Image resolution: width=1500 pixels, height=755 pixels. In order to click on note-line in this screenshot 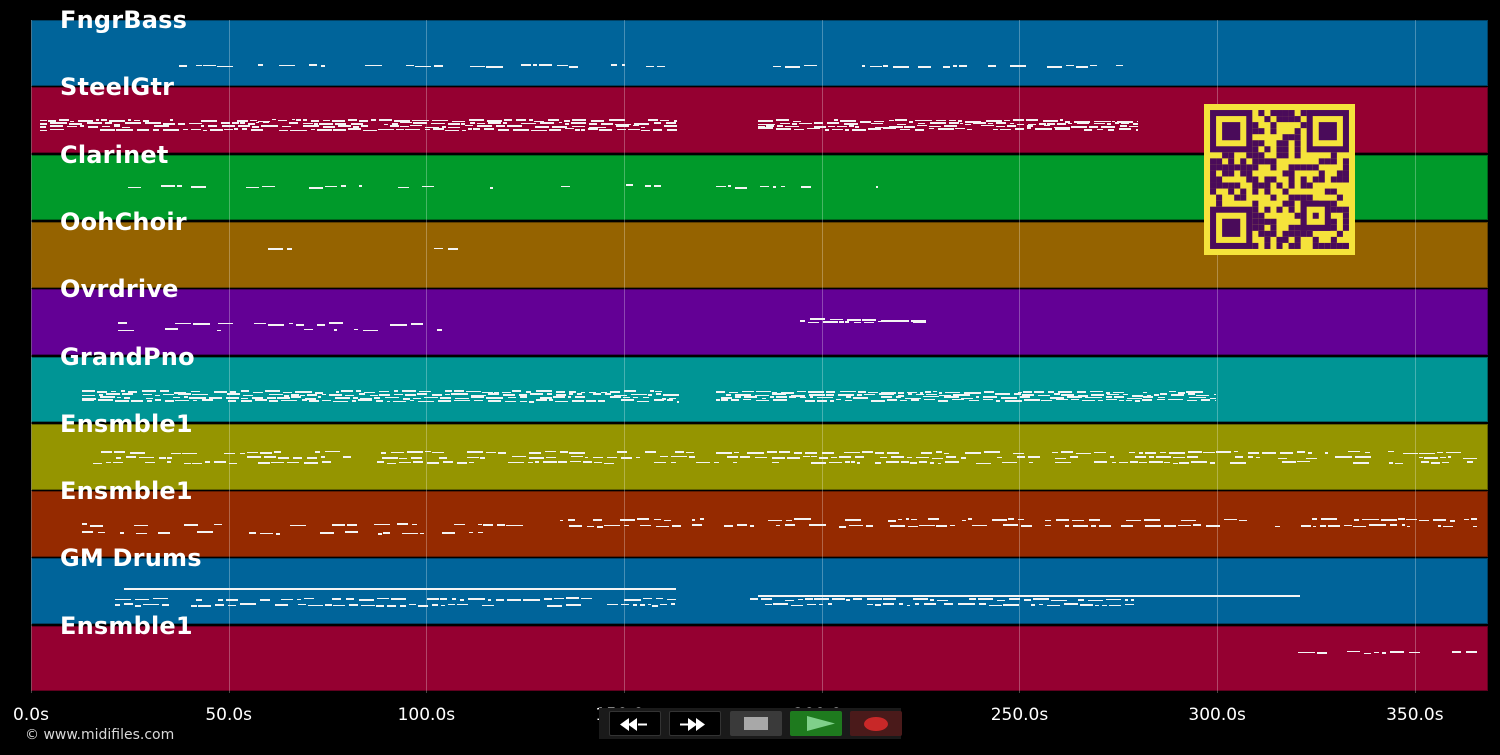, I will do `click(1029, 596)`.